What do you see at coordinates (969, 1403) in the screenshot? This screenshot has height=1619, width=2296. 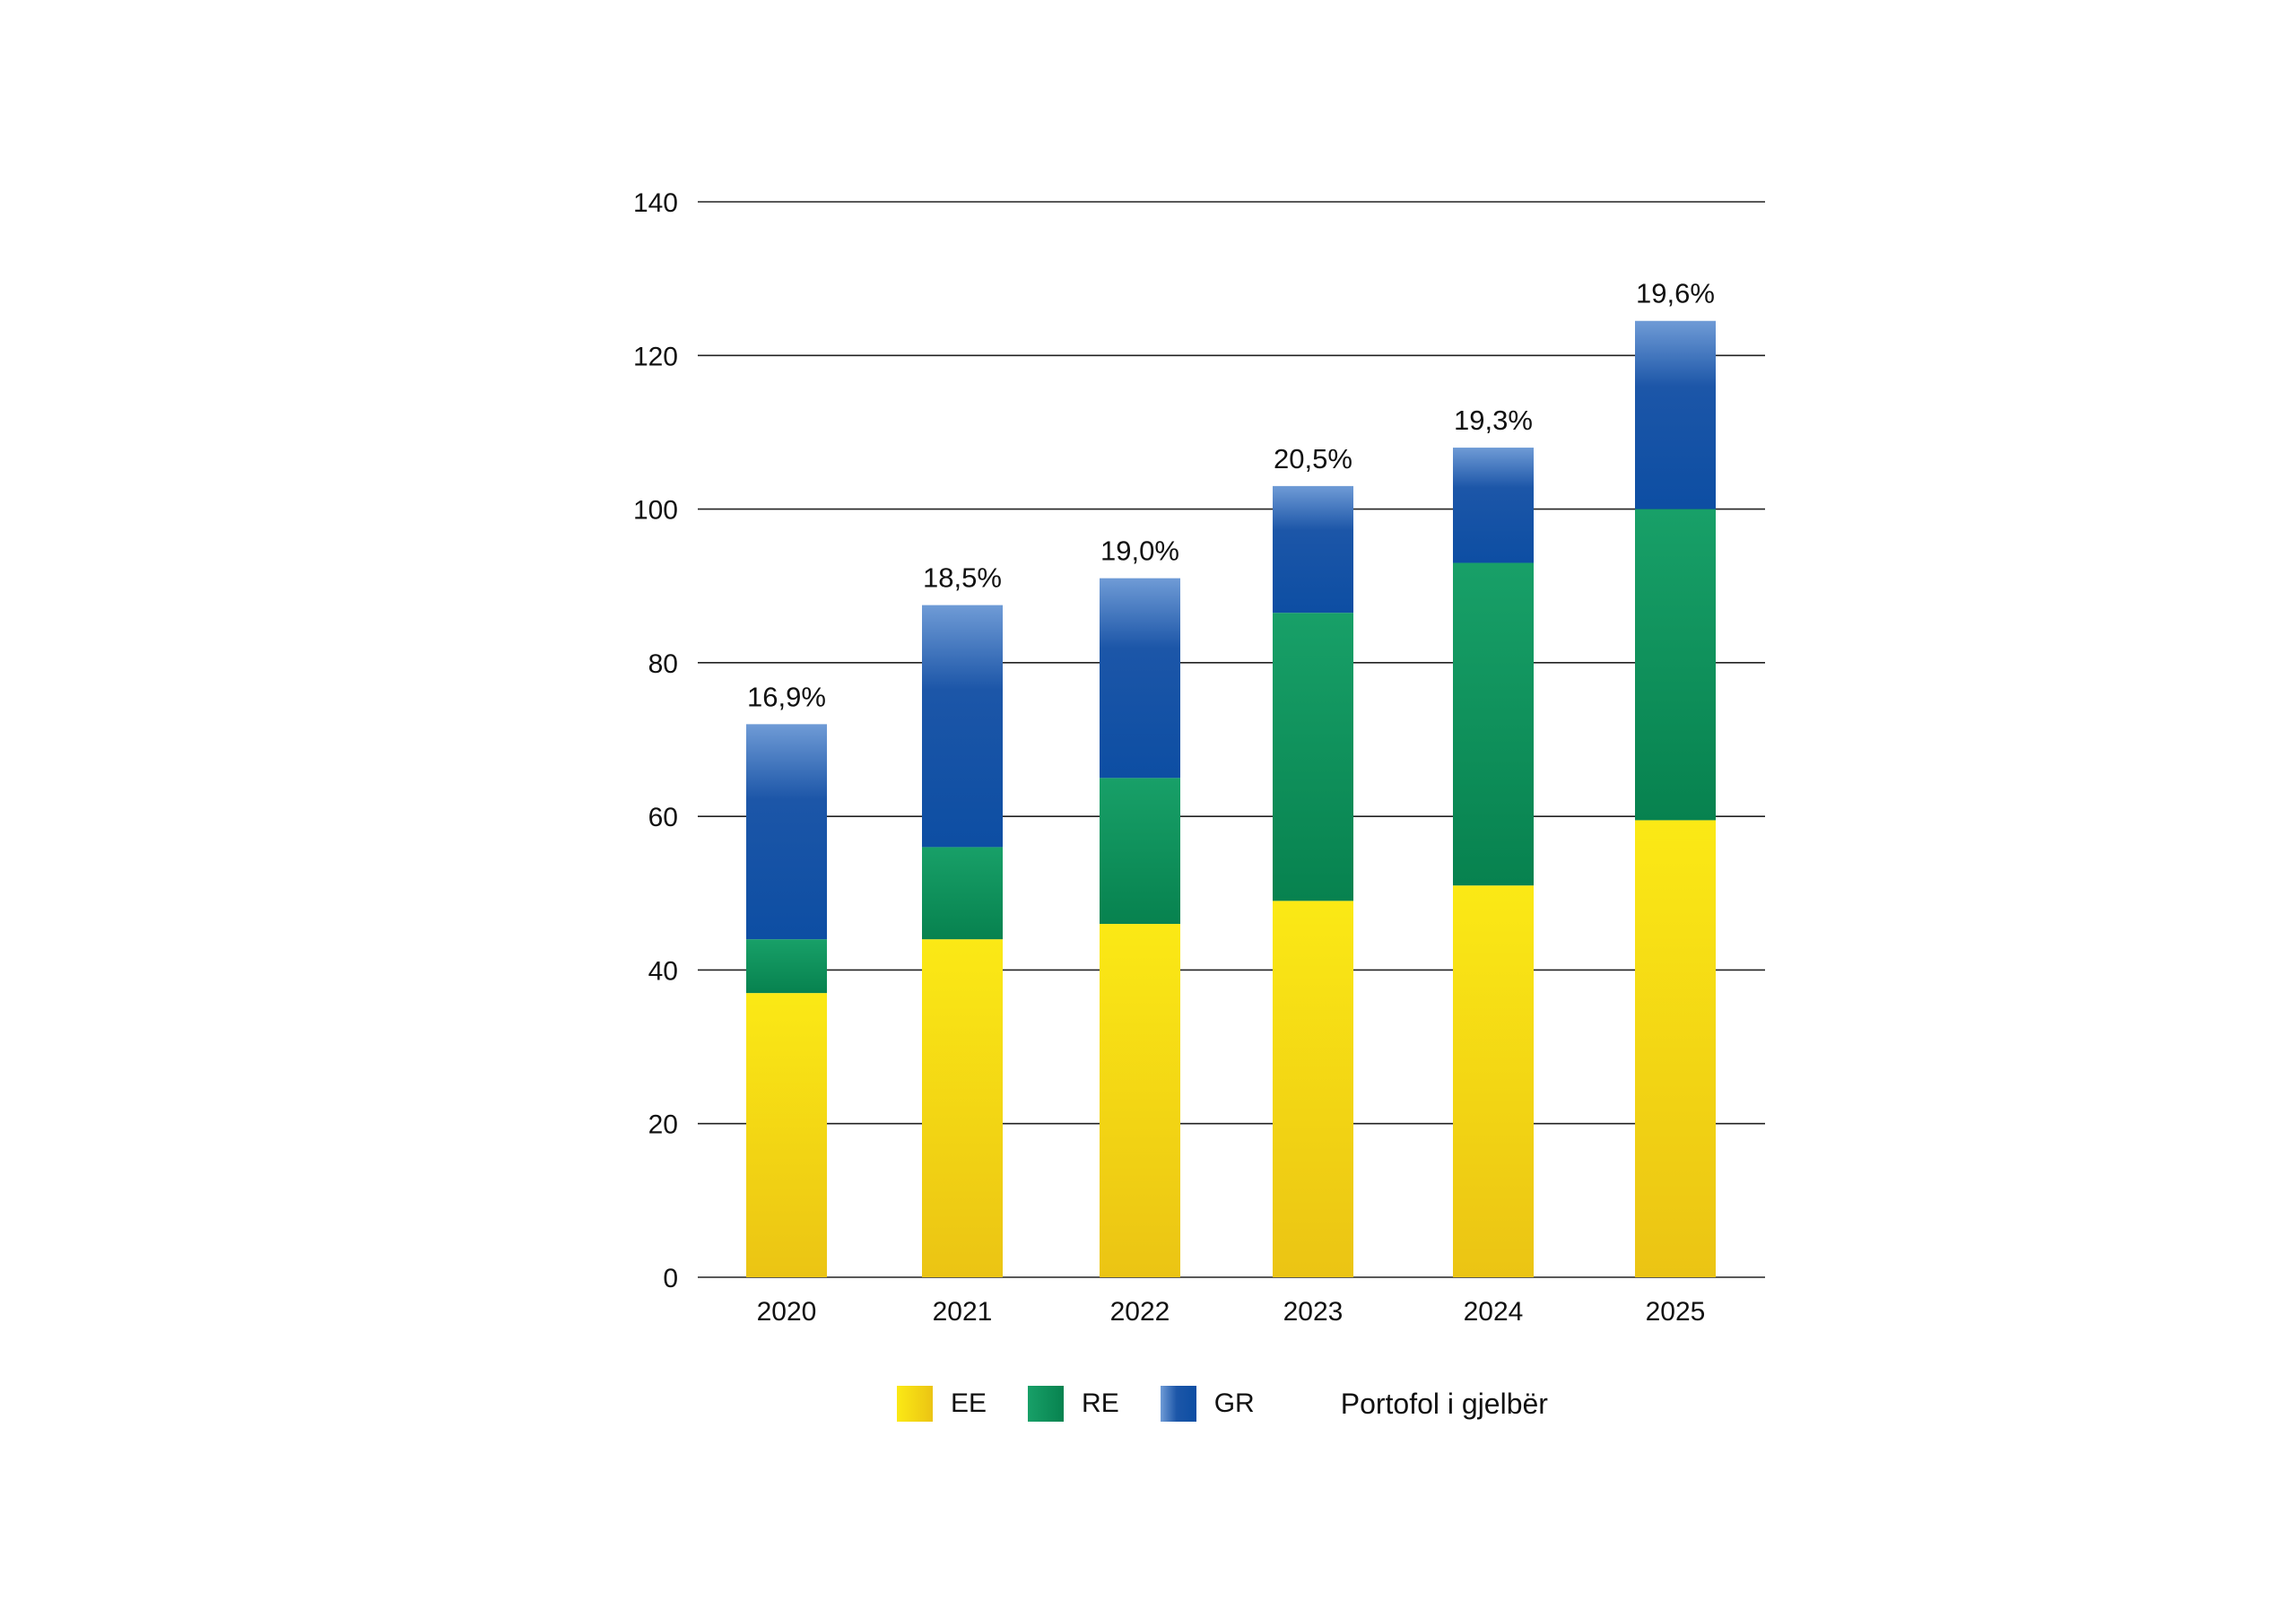 I see `legend-label-ee: EE` at bounding box center [969, 1403].